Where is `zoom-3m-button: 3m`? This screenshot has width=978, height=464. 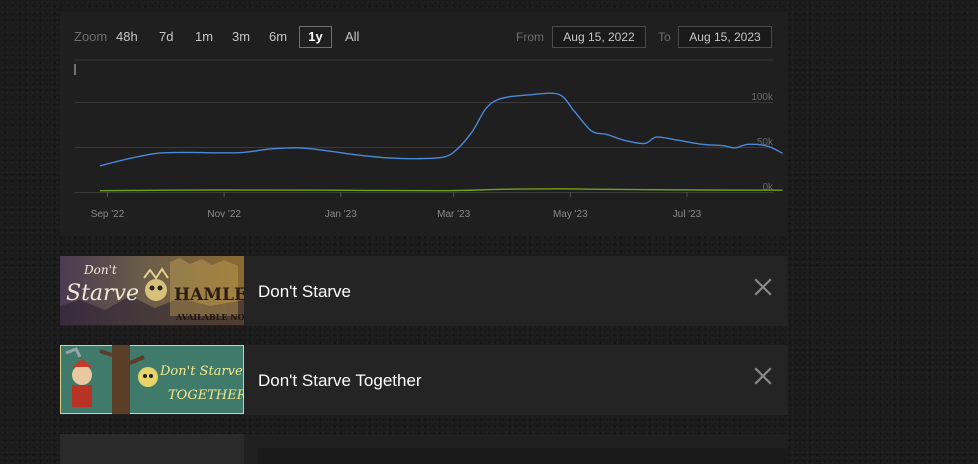 zoom-3m-button: 3m is located at coordinates (241, 36).